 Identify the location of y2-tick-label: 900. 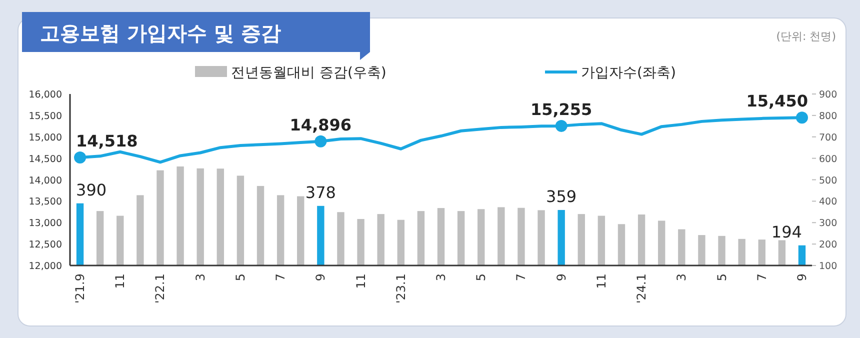
(828, 95).